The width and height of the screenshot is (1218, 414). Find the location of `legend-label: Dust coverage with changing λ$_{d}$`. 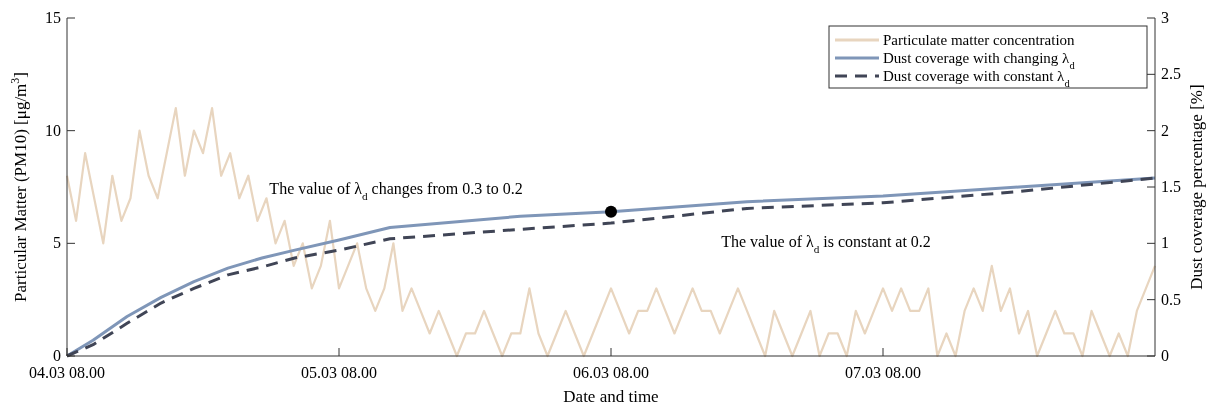

legend-label: Dust coverage with changing λ$_{d}$ is located at coordinates (979, 60).